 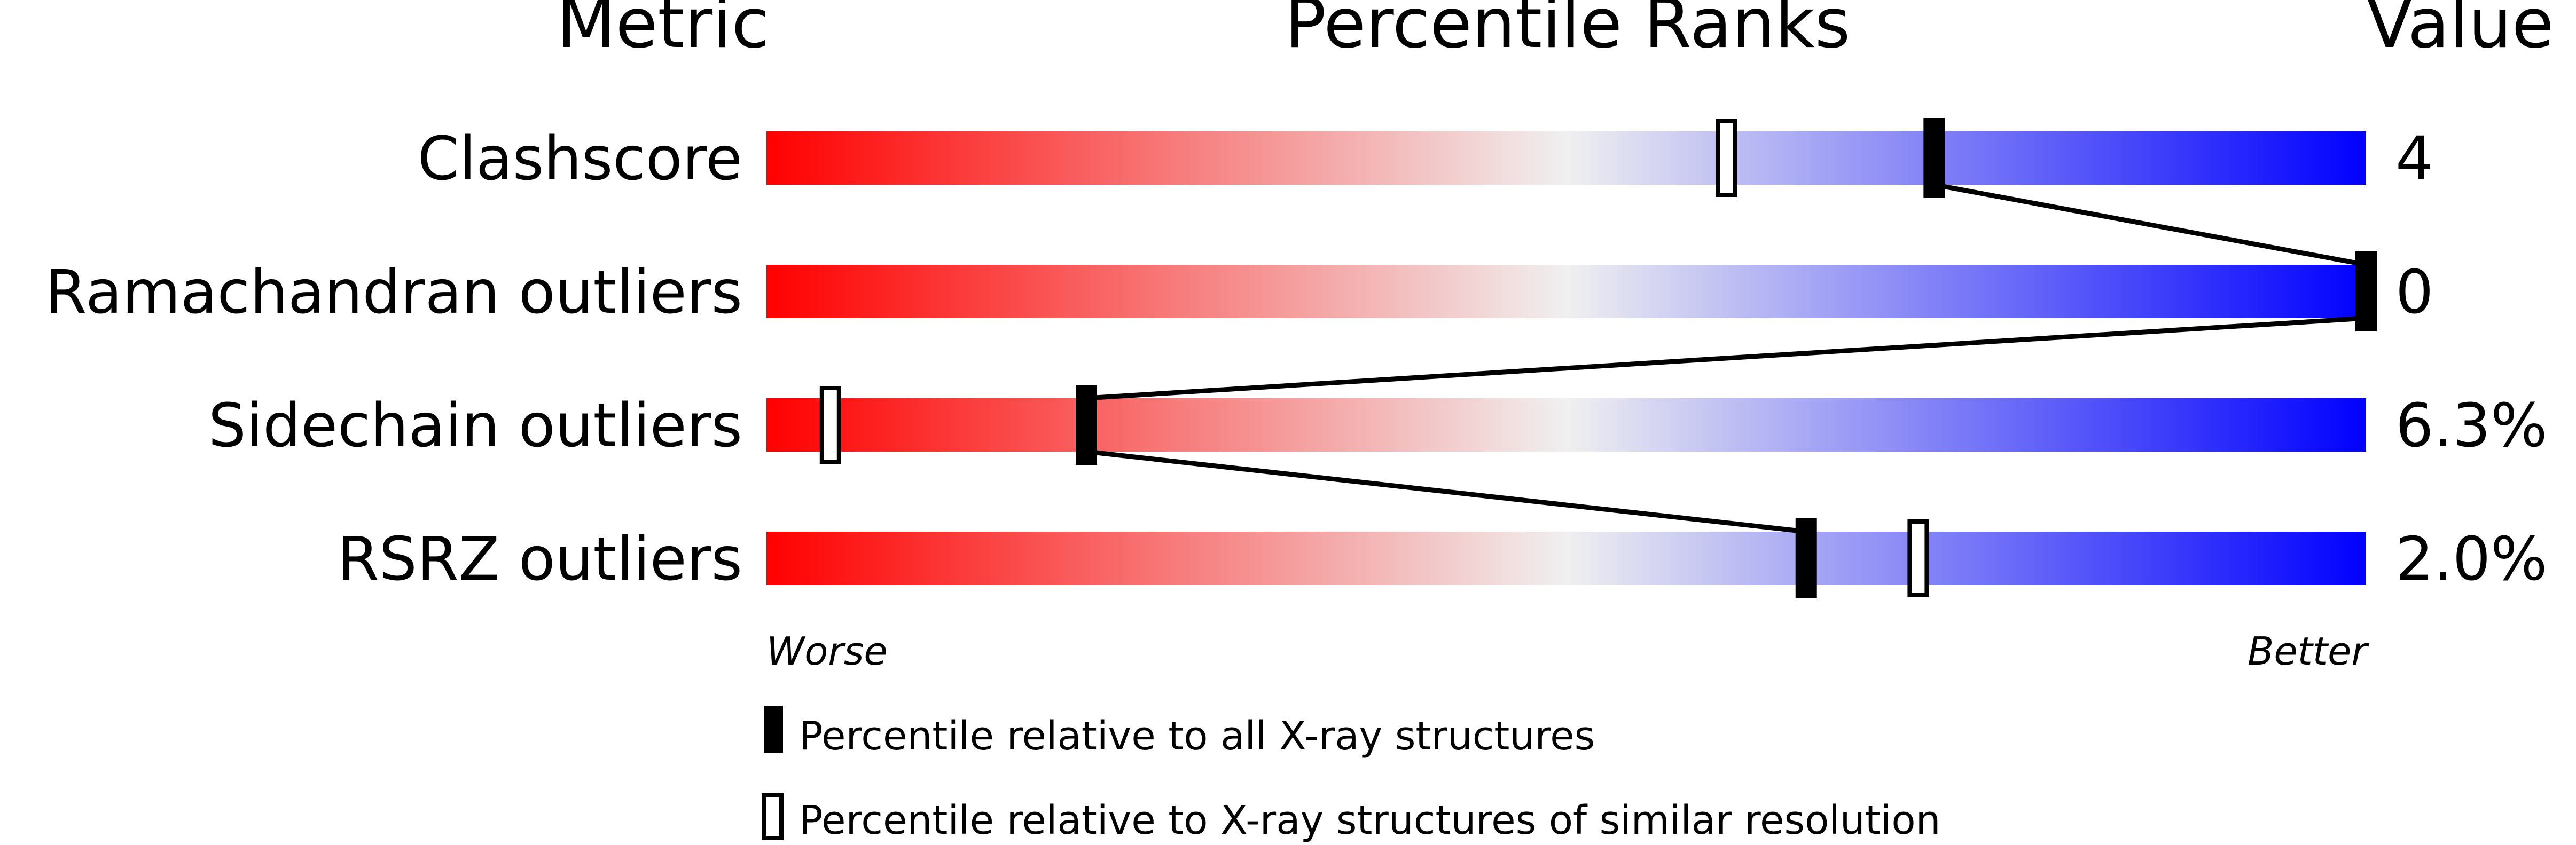 I want to click on percentile-header: Percentile Ranks, so click(x=1568, y=32).